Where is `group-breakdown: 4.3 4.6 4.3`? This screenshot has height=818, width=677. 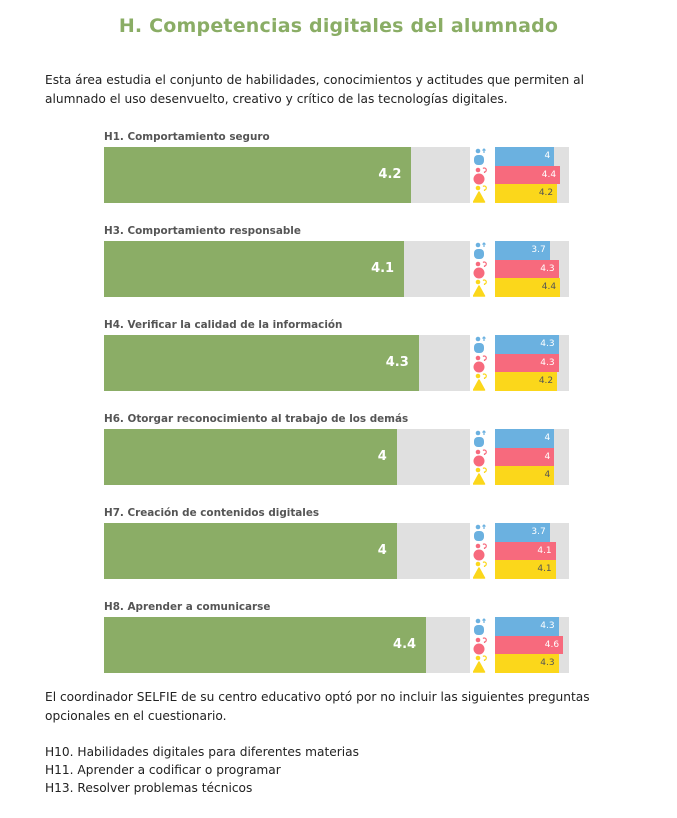 group-breakdown: 4.3 4.6 4.3 is located at coordinates (521, 645).